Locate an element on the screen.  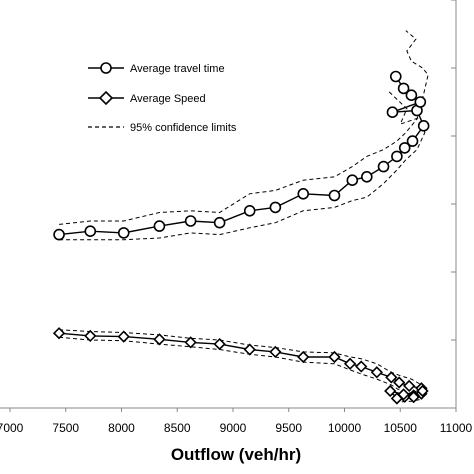
x-tick-label: 10000 is located at coordinates (345, 428).